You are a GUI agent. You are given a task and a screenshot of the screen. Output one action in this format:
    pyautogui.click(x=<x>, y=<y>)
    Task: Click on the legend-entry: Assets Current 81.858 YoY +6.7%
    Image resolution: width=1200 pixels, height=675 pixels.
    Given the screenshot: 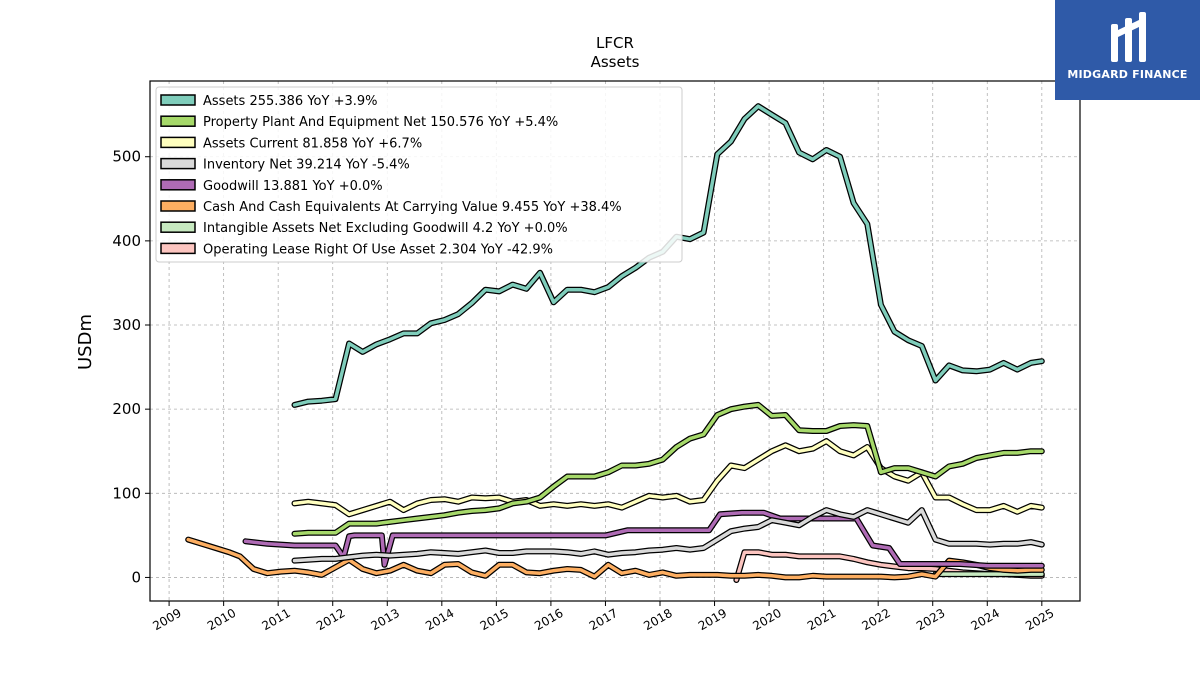 What is the action you would take?
    pyautogui.click(x=312, y=143)
    